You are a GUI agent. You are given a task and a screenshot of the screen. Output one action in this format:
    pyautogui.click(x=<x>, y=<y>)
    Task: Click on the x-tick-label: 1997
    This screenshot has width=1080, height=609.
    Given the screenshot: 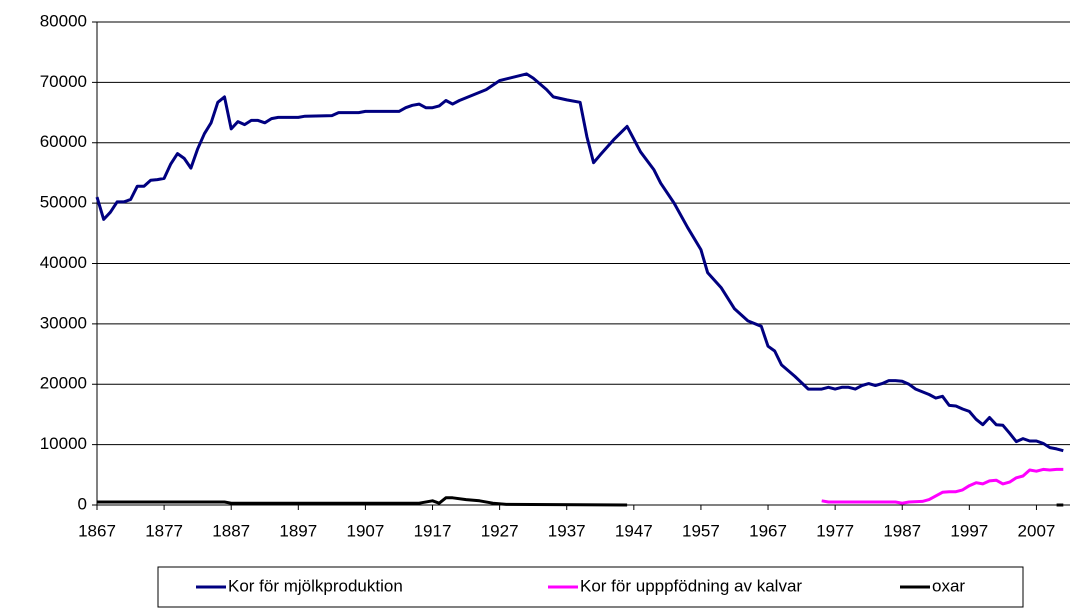 What is the action you would take?
    pyautogui.click(x=969, y=530)
    